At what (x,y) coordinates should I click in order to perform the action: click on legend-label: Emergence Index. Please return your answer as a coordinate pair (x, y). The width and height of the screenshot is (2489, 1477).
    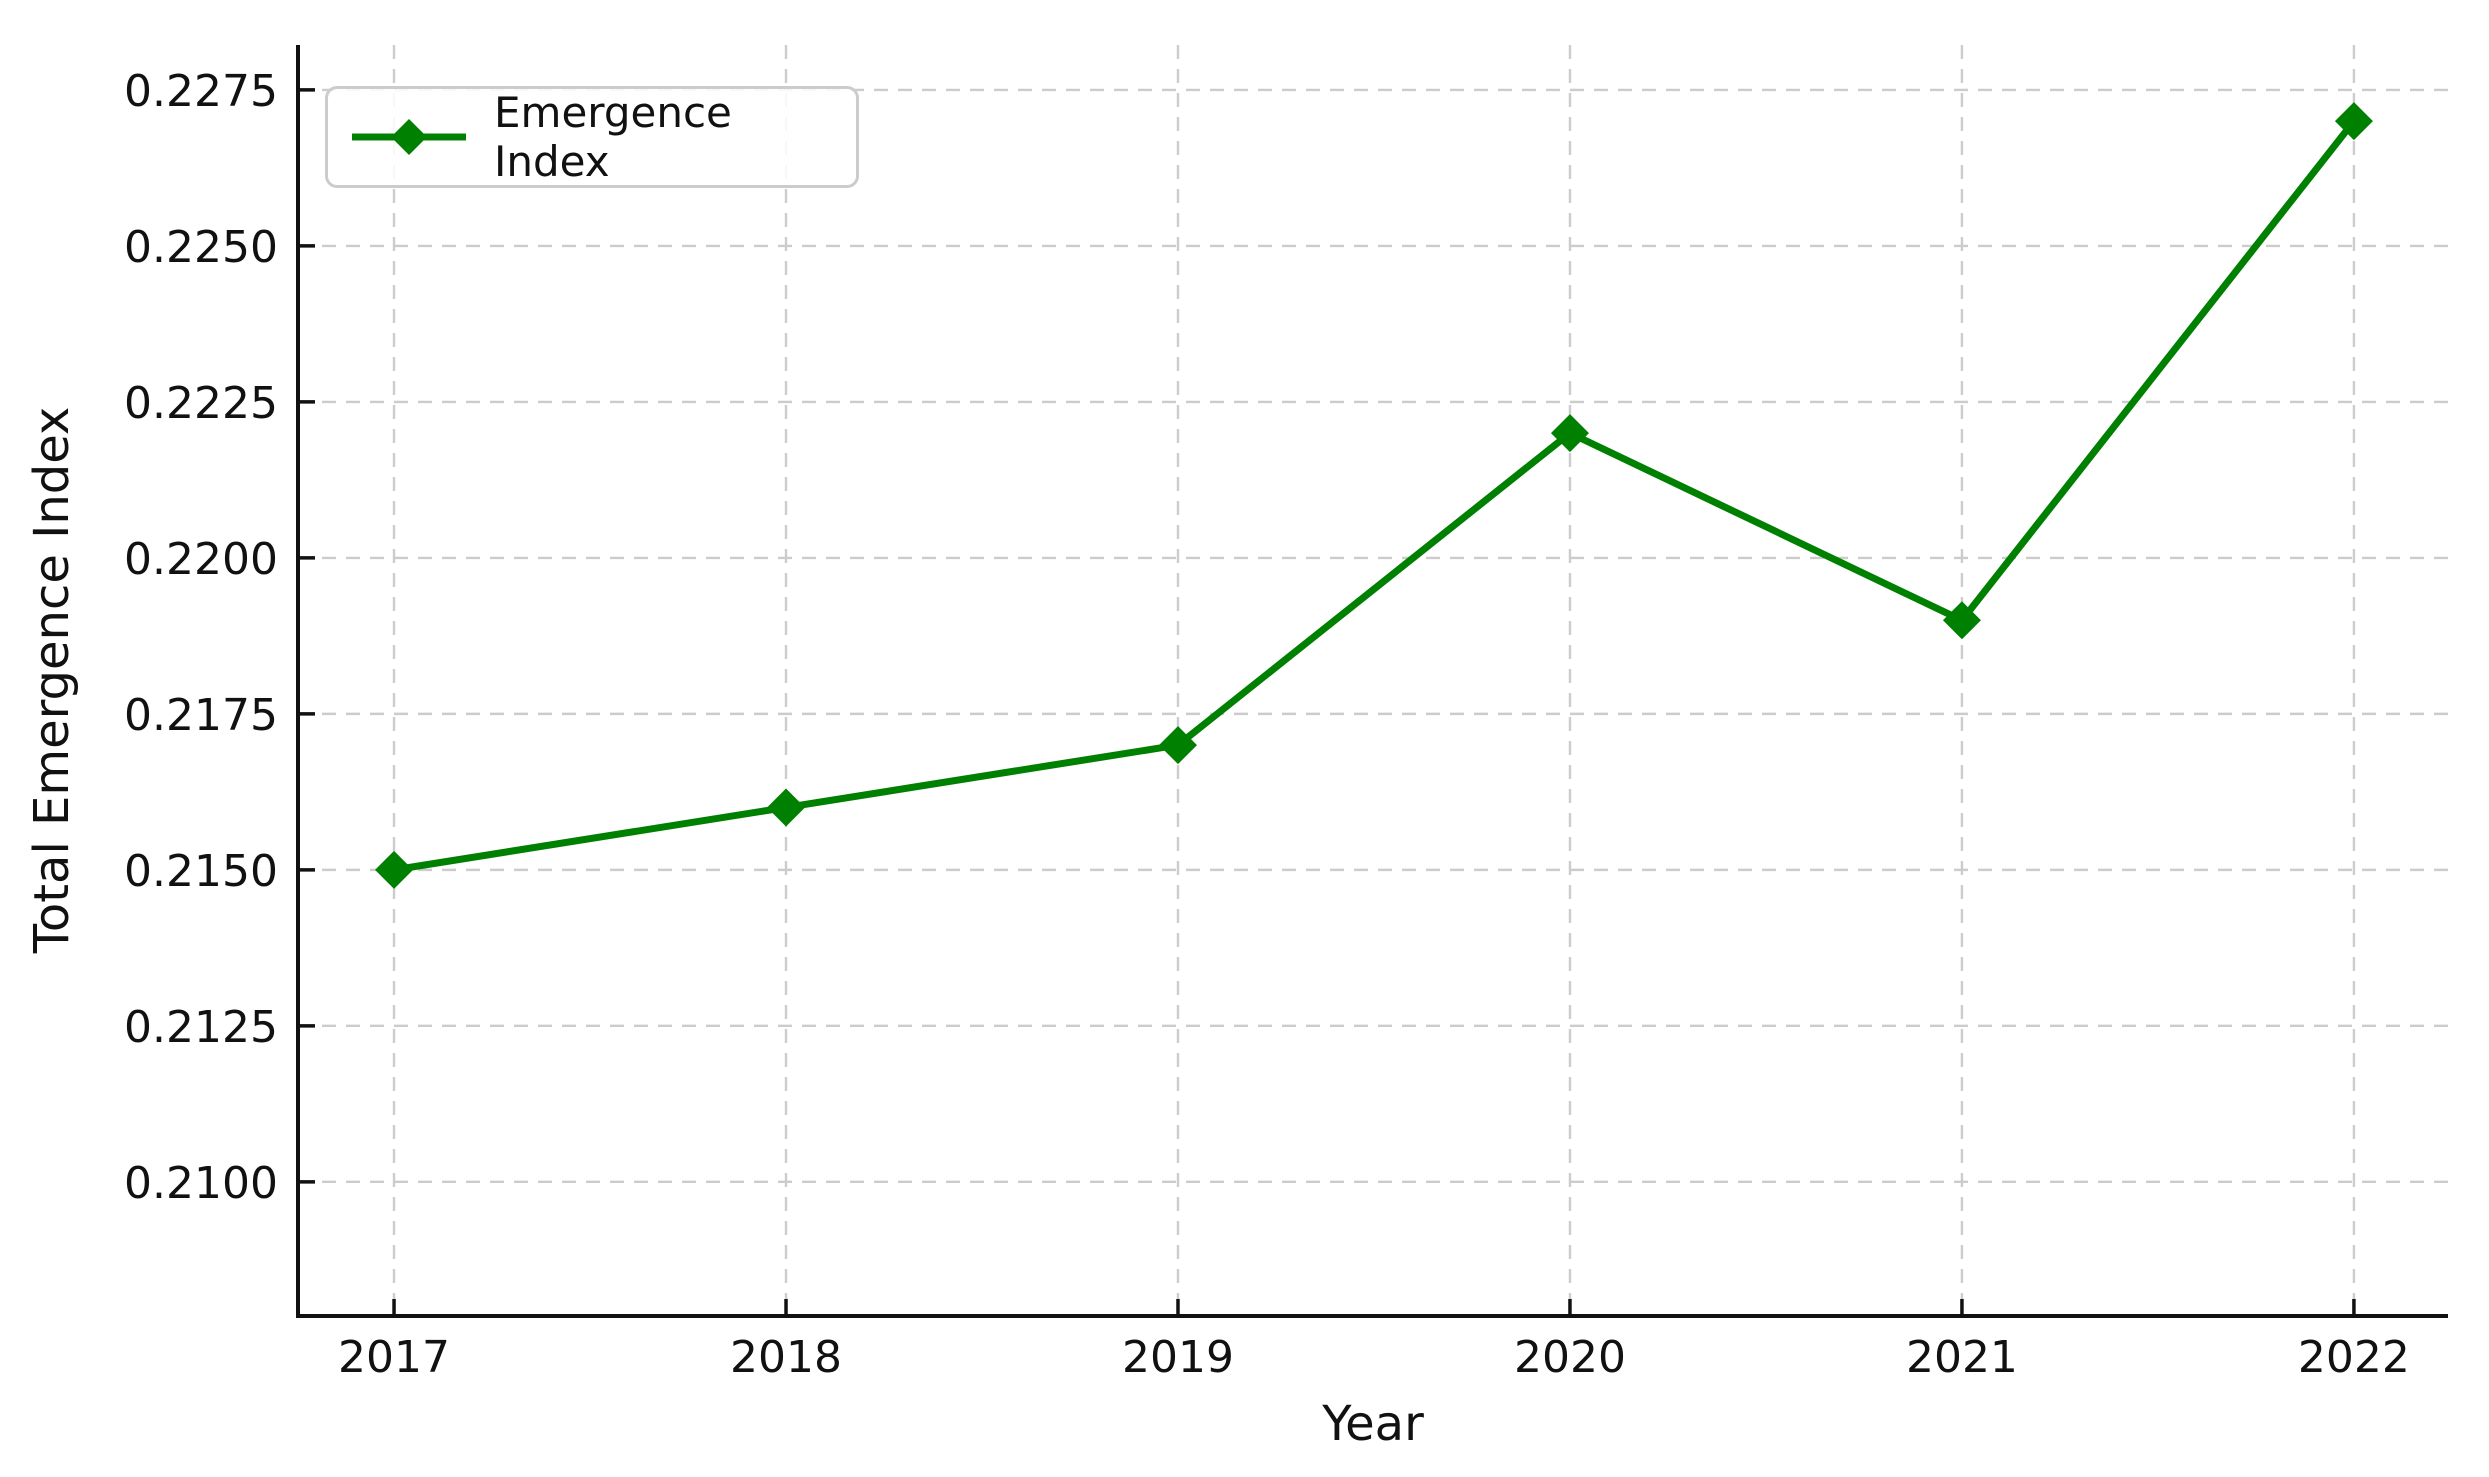
    Looking at the image, I should click on (613, 137).